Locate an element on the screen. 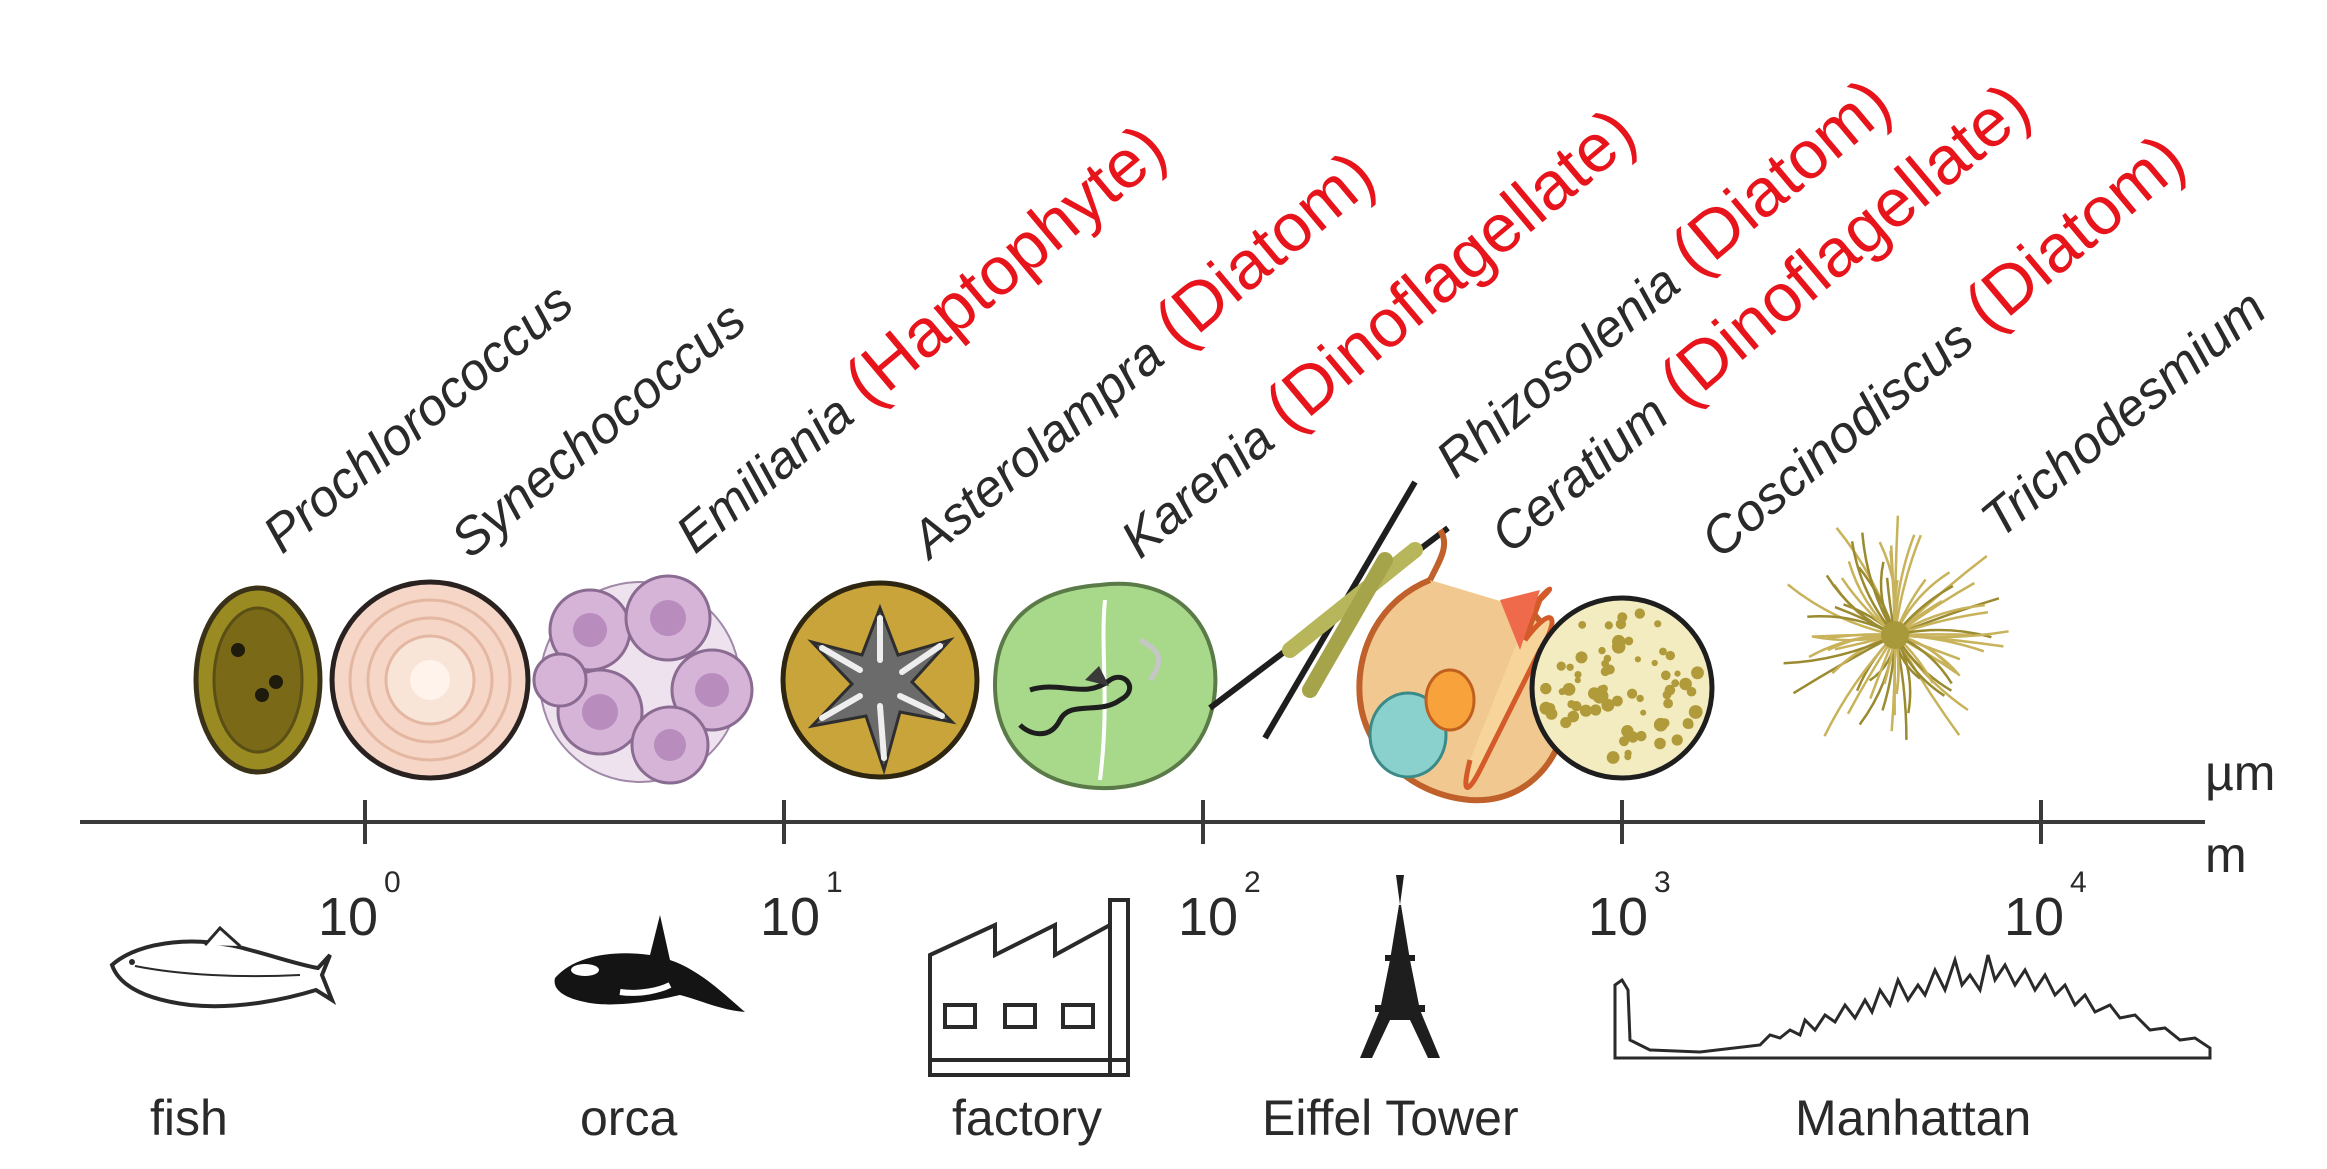 The height and width of the screenshot is (1169, 2327). object-label-orca: orca is located at coordinates (628, 1118).